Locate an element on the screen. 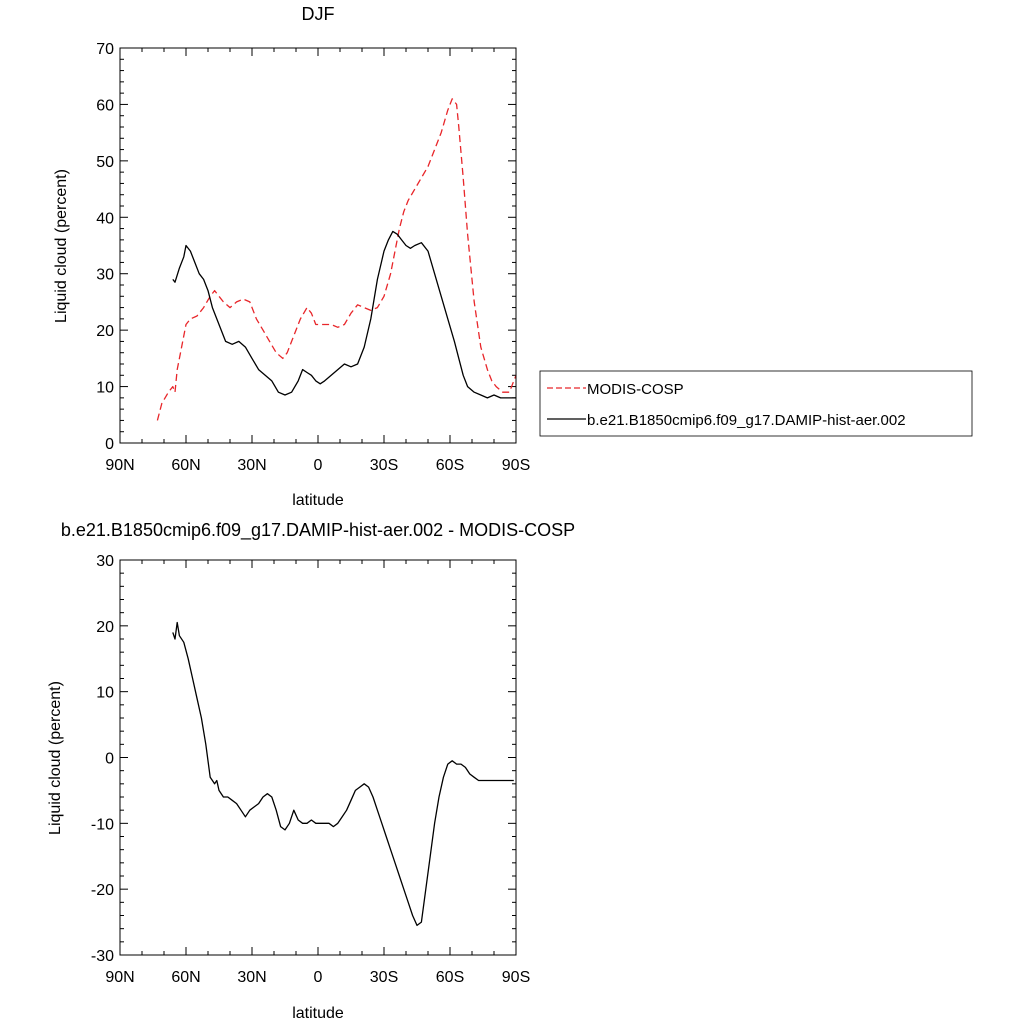 Image resolution: width=1024 pixels, height=1024 pixels. y-tick-label: 40 is located at coordinates (105, 218).